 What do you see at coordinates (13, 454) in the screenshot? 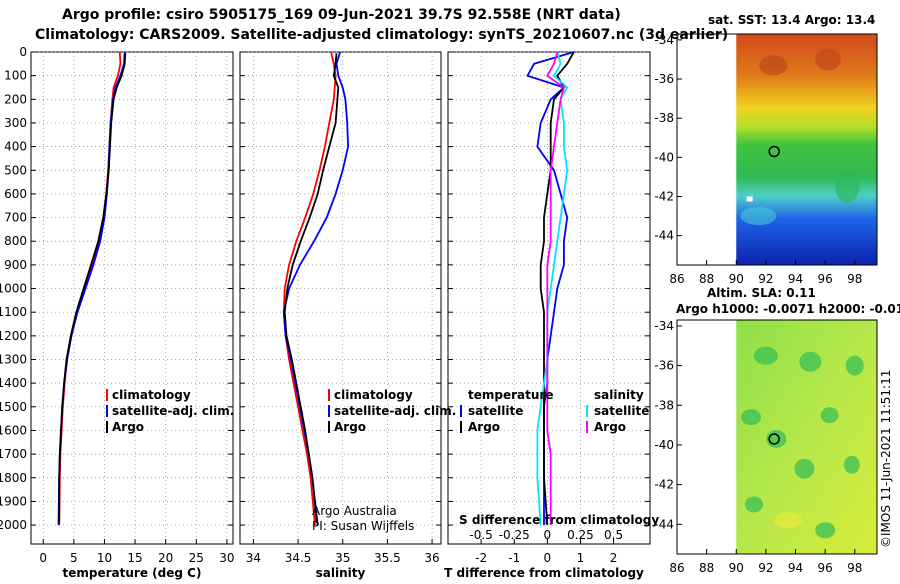
I see `y-tick-label: 1700` at bounding box center [13, 454].